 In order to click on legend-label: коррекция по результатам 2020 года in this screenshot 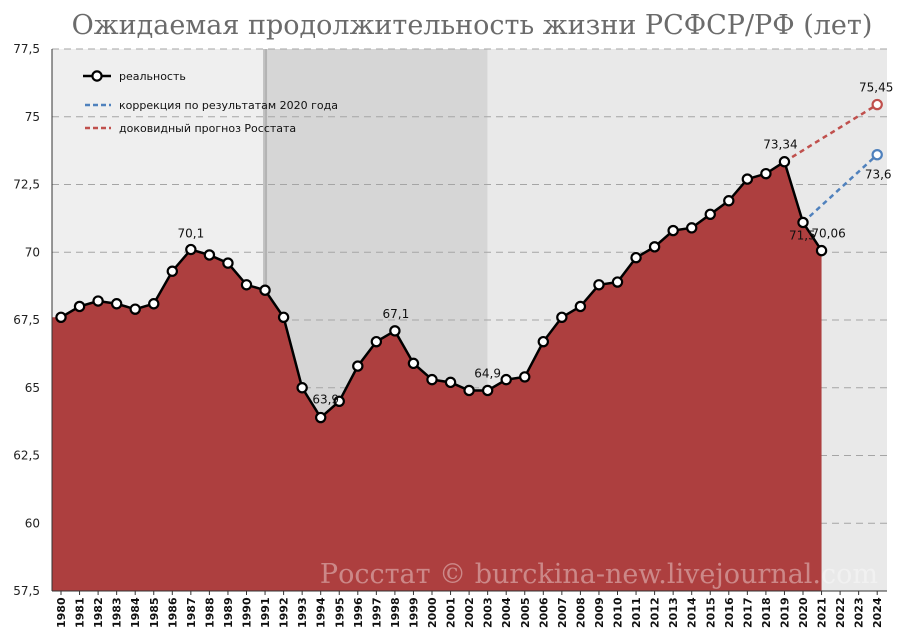, I will do `click(228, 105)`.